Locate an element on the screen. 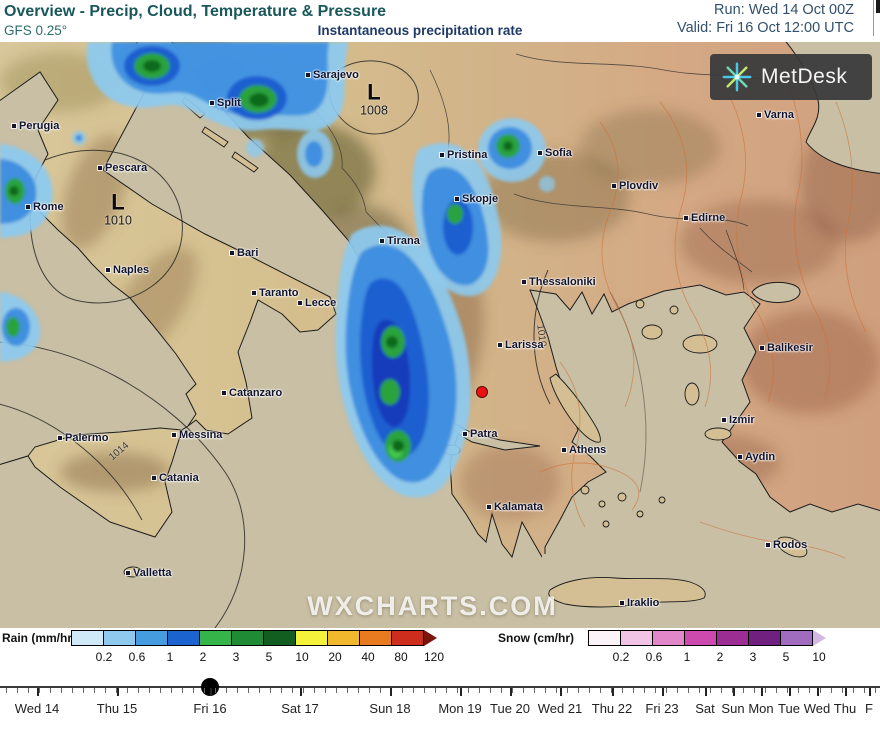 The image size is (880, 731). timeline-day-label: Sun is located at coordinates (733, 708).